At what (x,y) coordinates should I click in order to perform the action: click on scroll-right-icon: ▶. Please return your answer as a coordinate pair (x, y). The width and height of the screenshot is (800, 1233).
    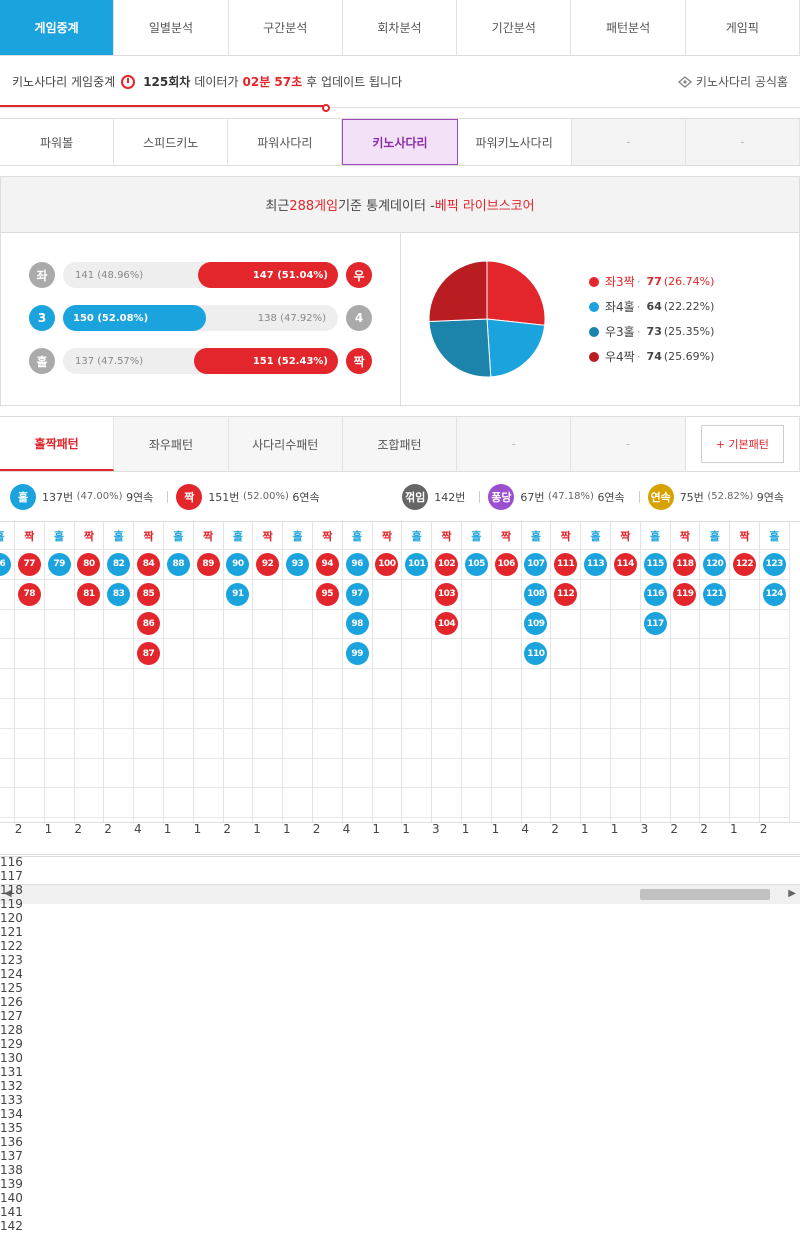
    Looking at the image, I should click on (792, 893).